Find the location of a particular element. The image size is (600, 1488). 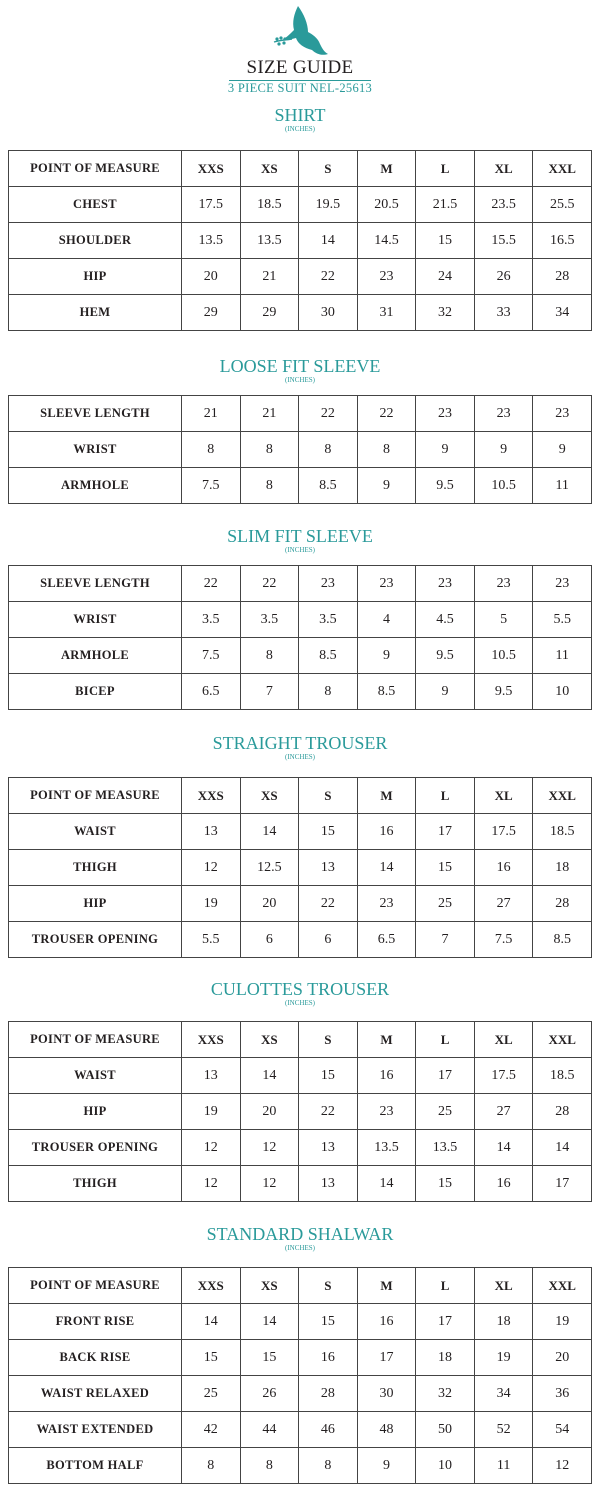

header-cell-size: XL is located at coordinates (503, 168).